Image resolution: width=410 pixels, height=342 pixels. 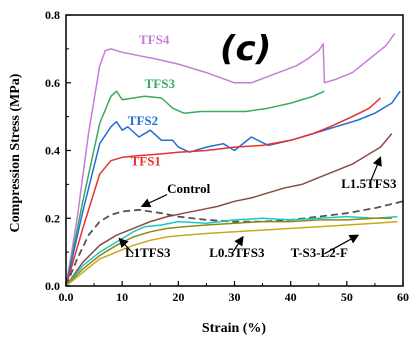 I want to click on x-tick-label: 60, so click(x=403, y=297).